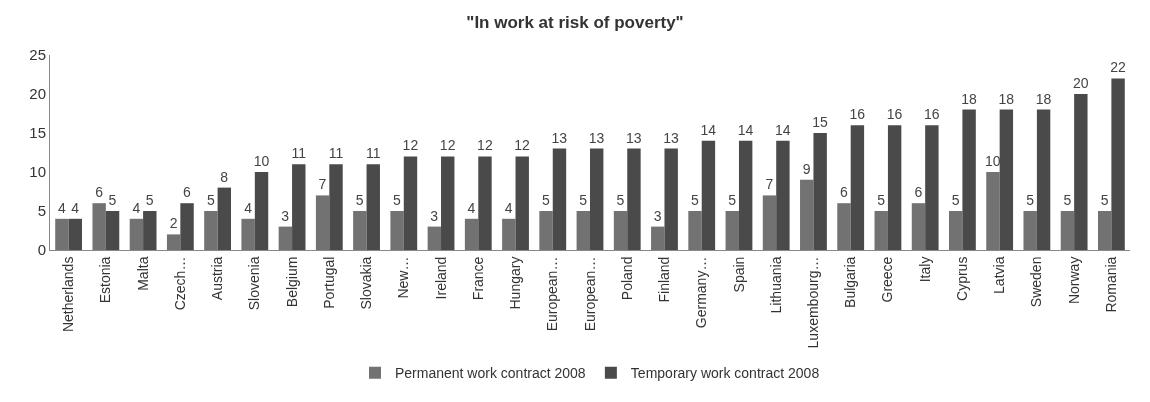 This screenshot has width=1150, height=402. I want to click on x-tick-label: Poland, so click(626, 278).